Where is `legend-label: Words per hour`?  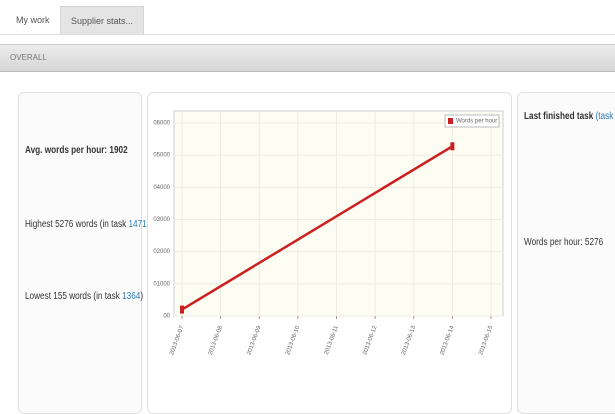
legend-label: Words per hour is located at coordinates (476, 122).